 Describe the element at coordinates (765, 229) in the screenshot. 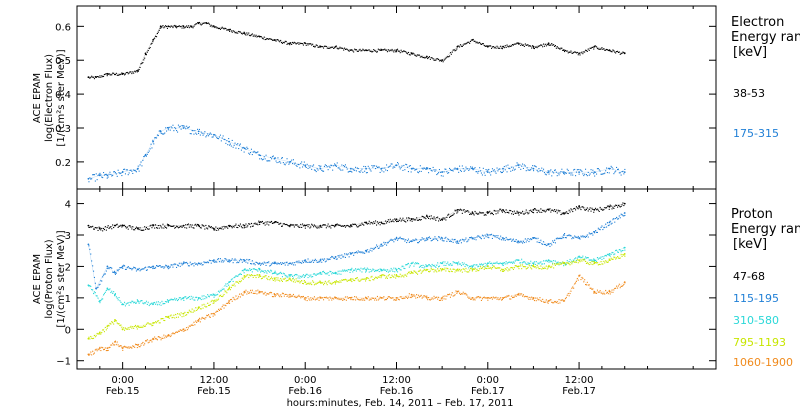

I see `proton-legend-title-2: Energy ranges` at that location.